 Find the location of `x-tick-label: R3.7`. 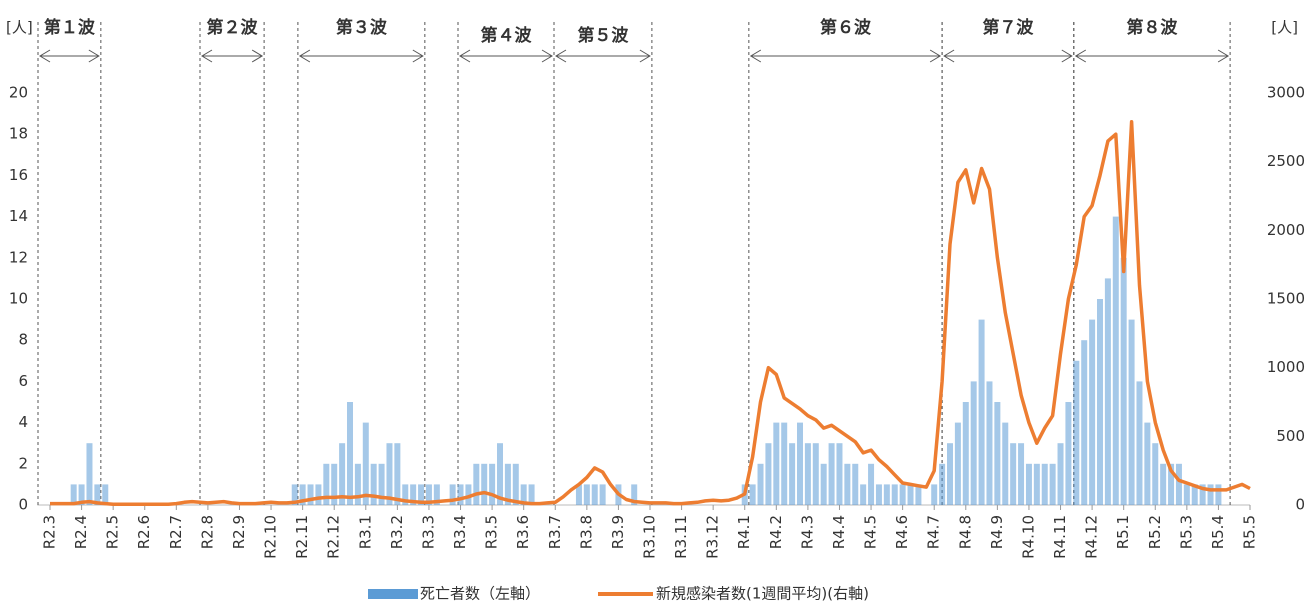

x-tick-label: R3.7 is located at coordinates (555, 532).